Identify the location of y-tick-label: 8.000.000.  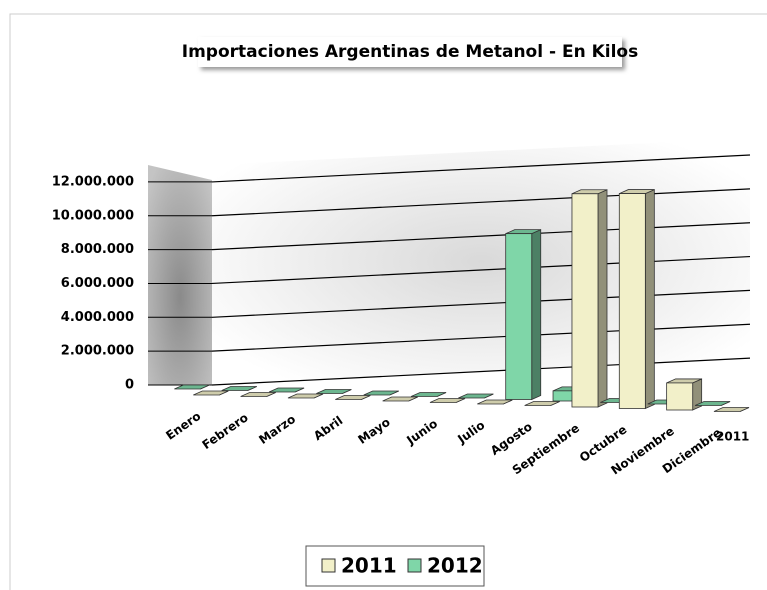
(97, 249).